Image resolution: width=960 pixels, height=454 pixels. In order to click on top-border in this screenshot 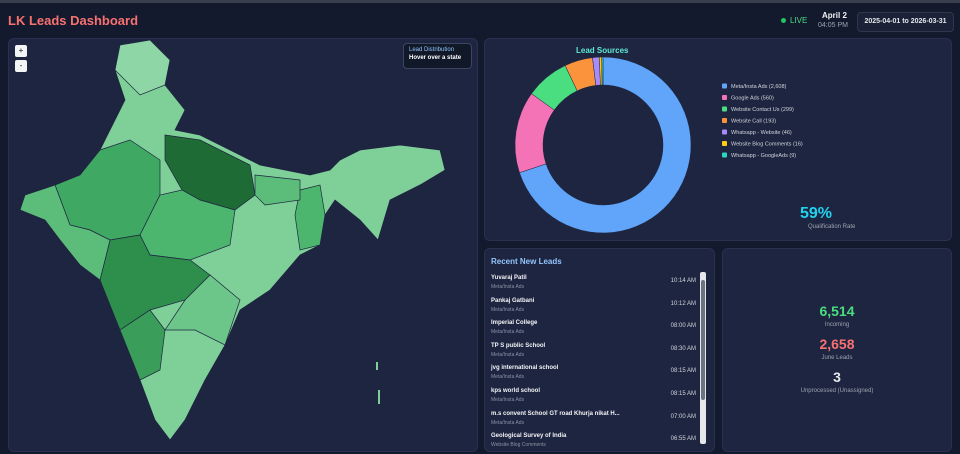, I will do `click(480, 1)`.